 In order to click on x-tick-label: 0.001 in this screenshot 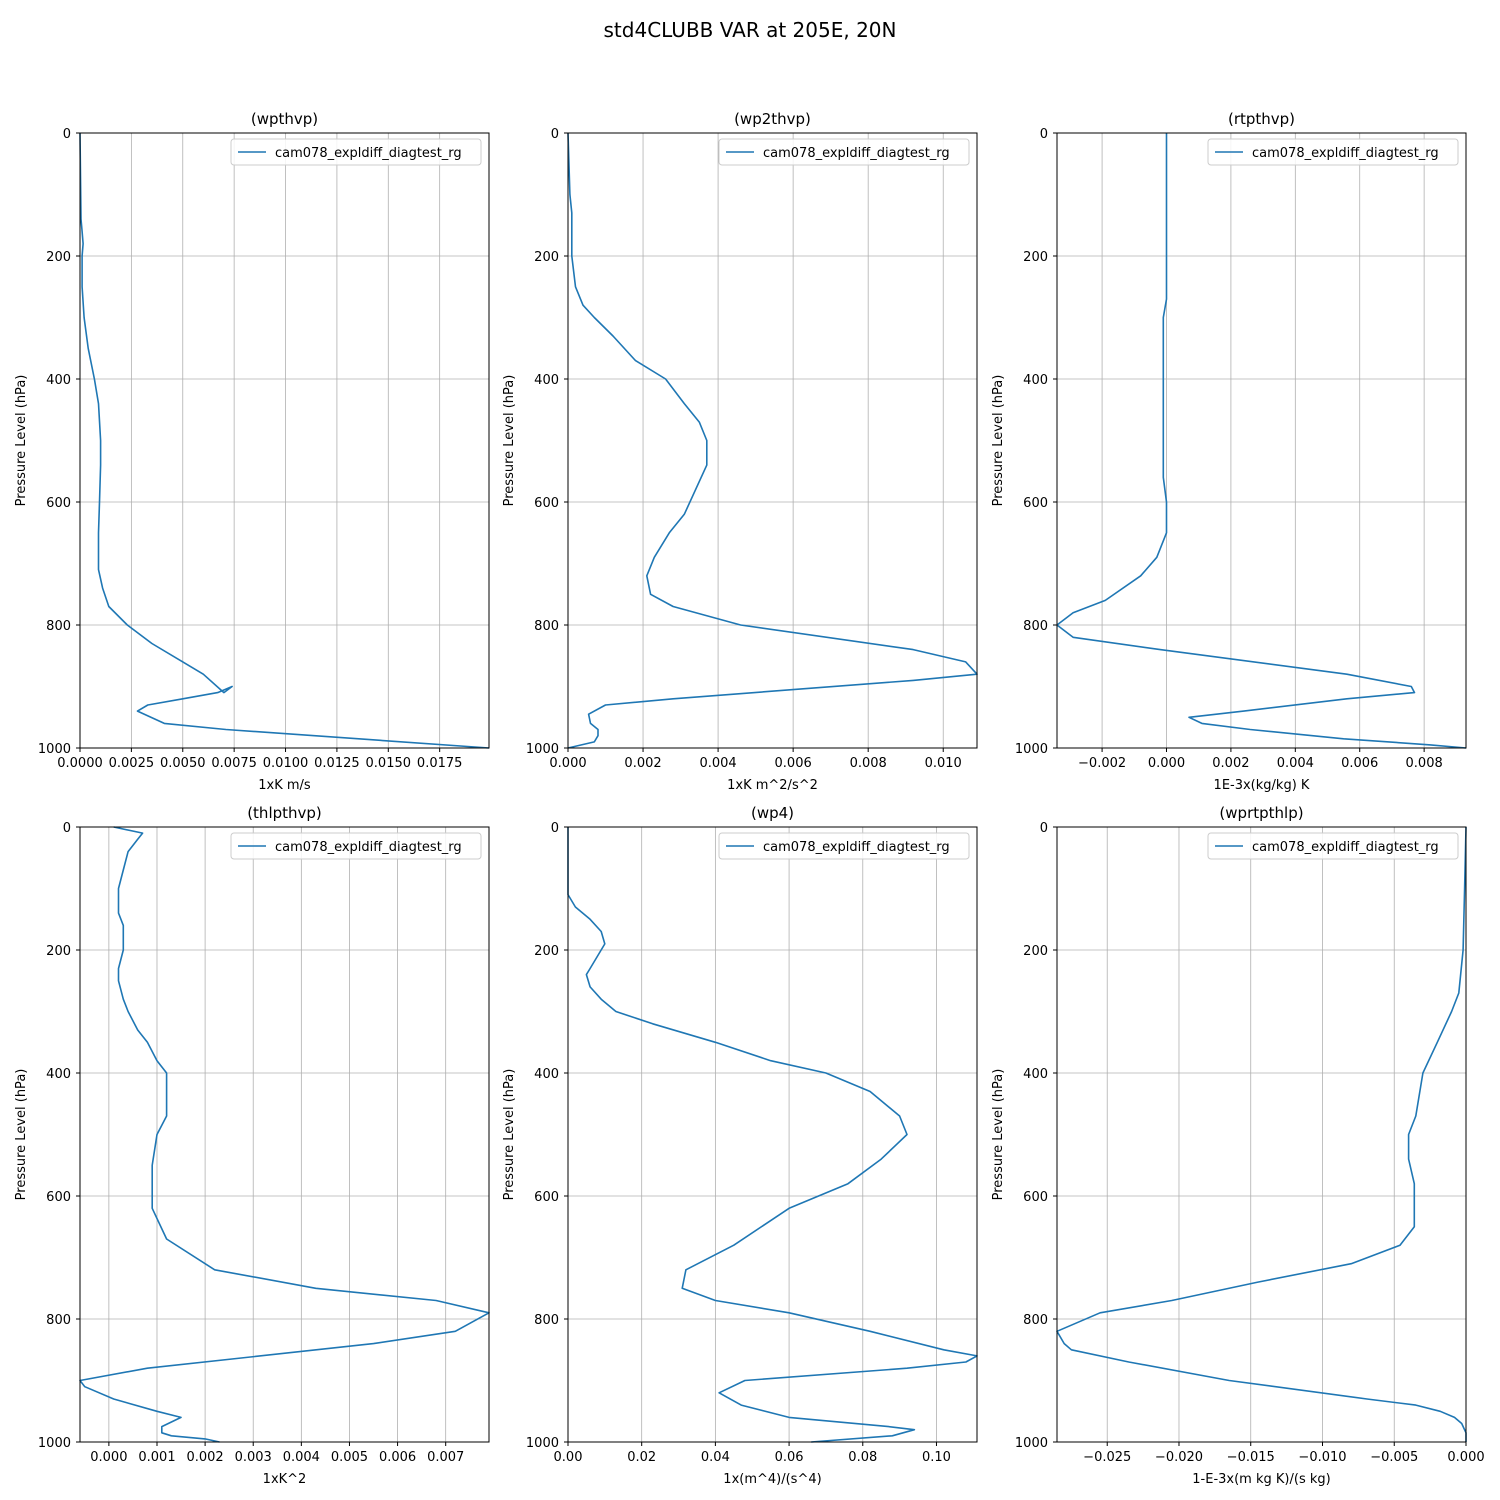, I will do `click(156, 1457)`.